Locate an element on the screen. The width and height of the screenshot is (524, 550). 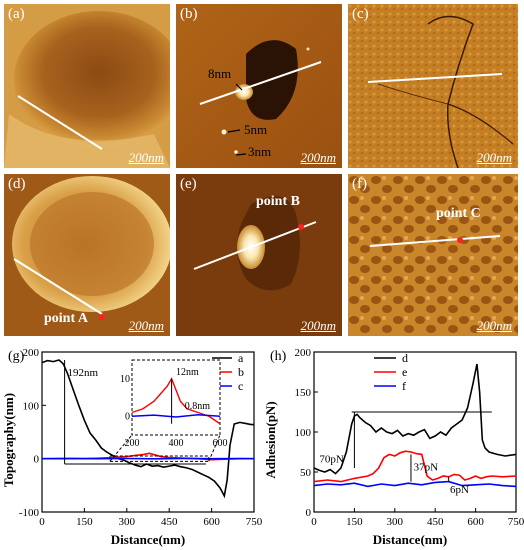
afm-panel-d: (d) point A 200nm is located at coordinates (87, 255).